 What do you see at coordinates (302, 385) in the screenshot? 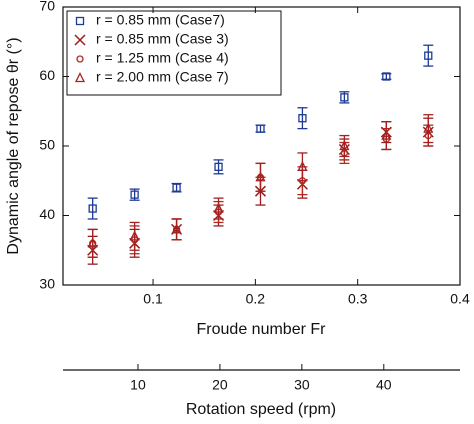
I see `x2-tick-label: 30` at bounding box center [302, 385].